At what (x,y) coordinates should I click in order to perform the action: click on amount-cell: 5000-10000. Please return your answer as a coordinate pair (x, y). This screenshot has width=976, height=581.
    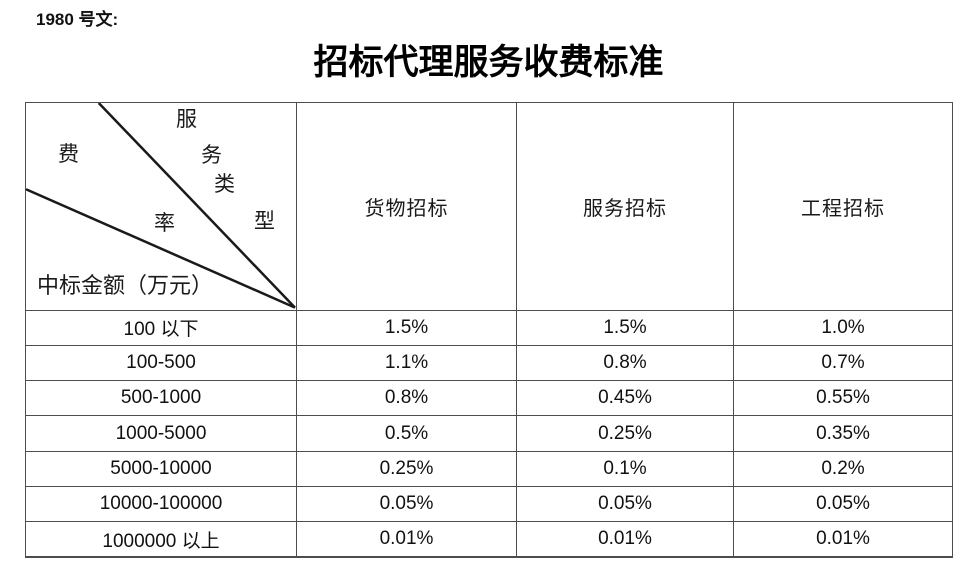
    Looking at the image, I should click on (161, 468).